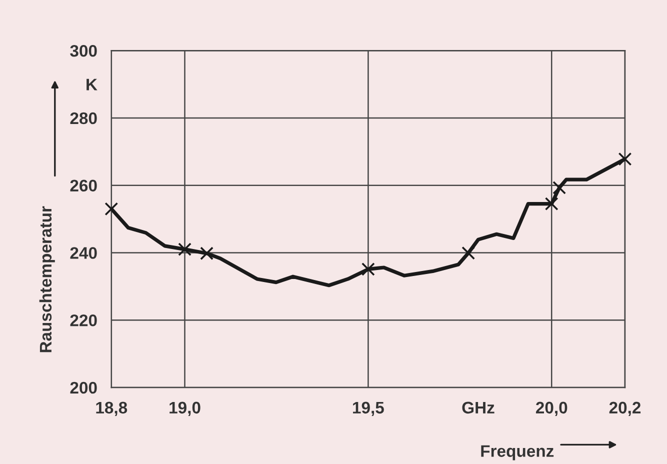 Image resolution: width=667 pixels, height=464 pixels. I want to click on y-tick-label: 240, so click(83, 253).